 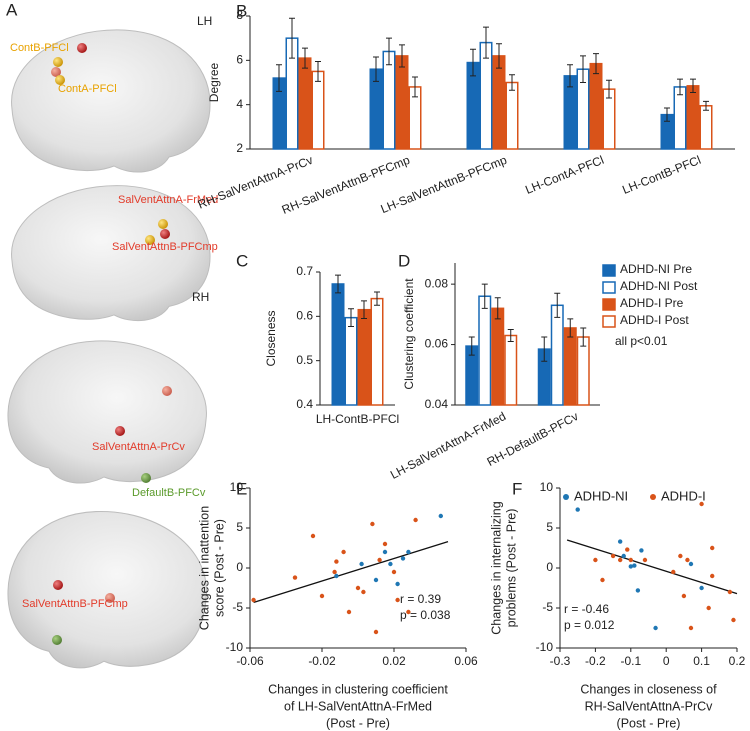 What do you see at coordinates (241, 10) in the screenshot?
I see `panel-letter: B` at bounding box center [241, 10].